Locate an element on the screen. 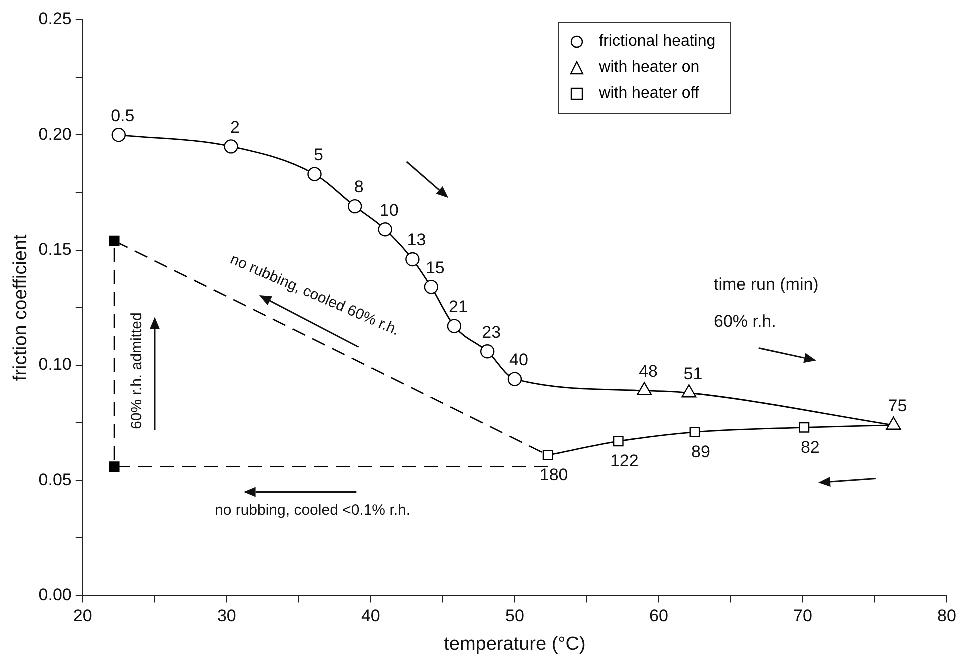 Image resolution: width=961 pixels, height=666 pixels. annotation: 10 is located at coordinates (389, 210).